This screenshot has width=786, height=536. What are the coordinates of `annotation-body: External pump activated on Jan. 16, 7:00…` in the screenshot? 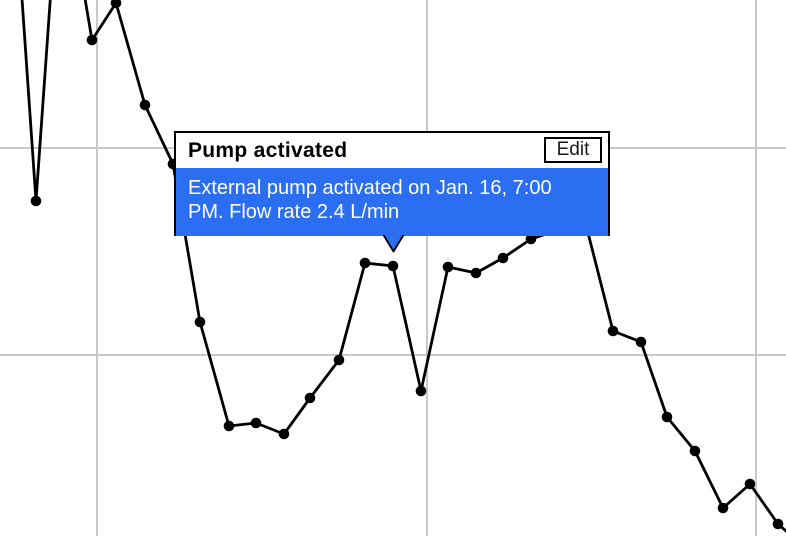 It's located at (392, 202).